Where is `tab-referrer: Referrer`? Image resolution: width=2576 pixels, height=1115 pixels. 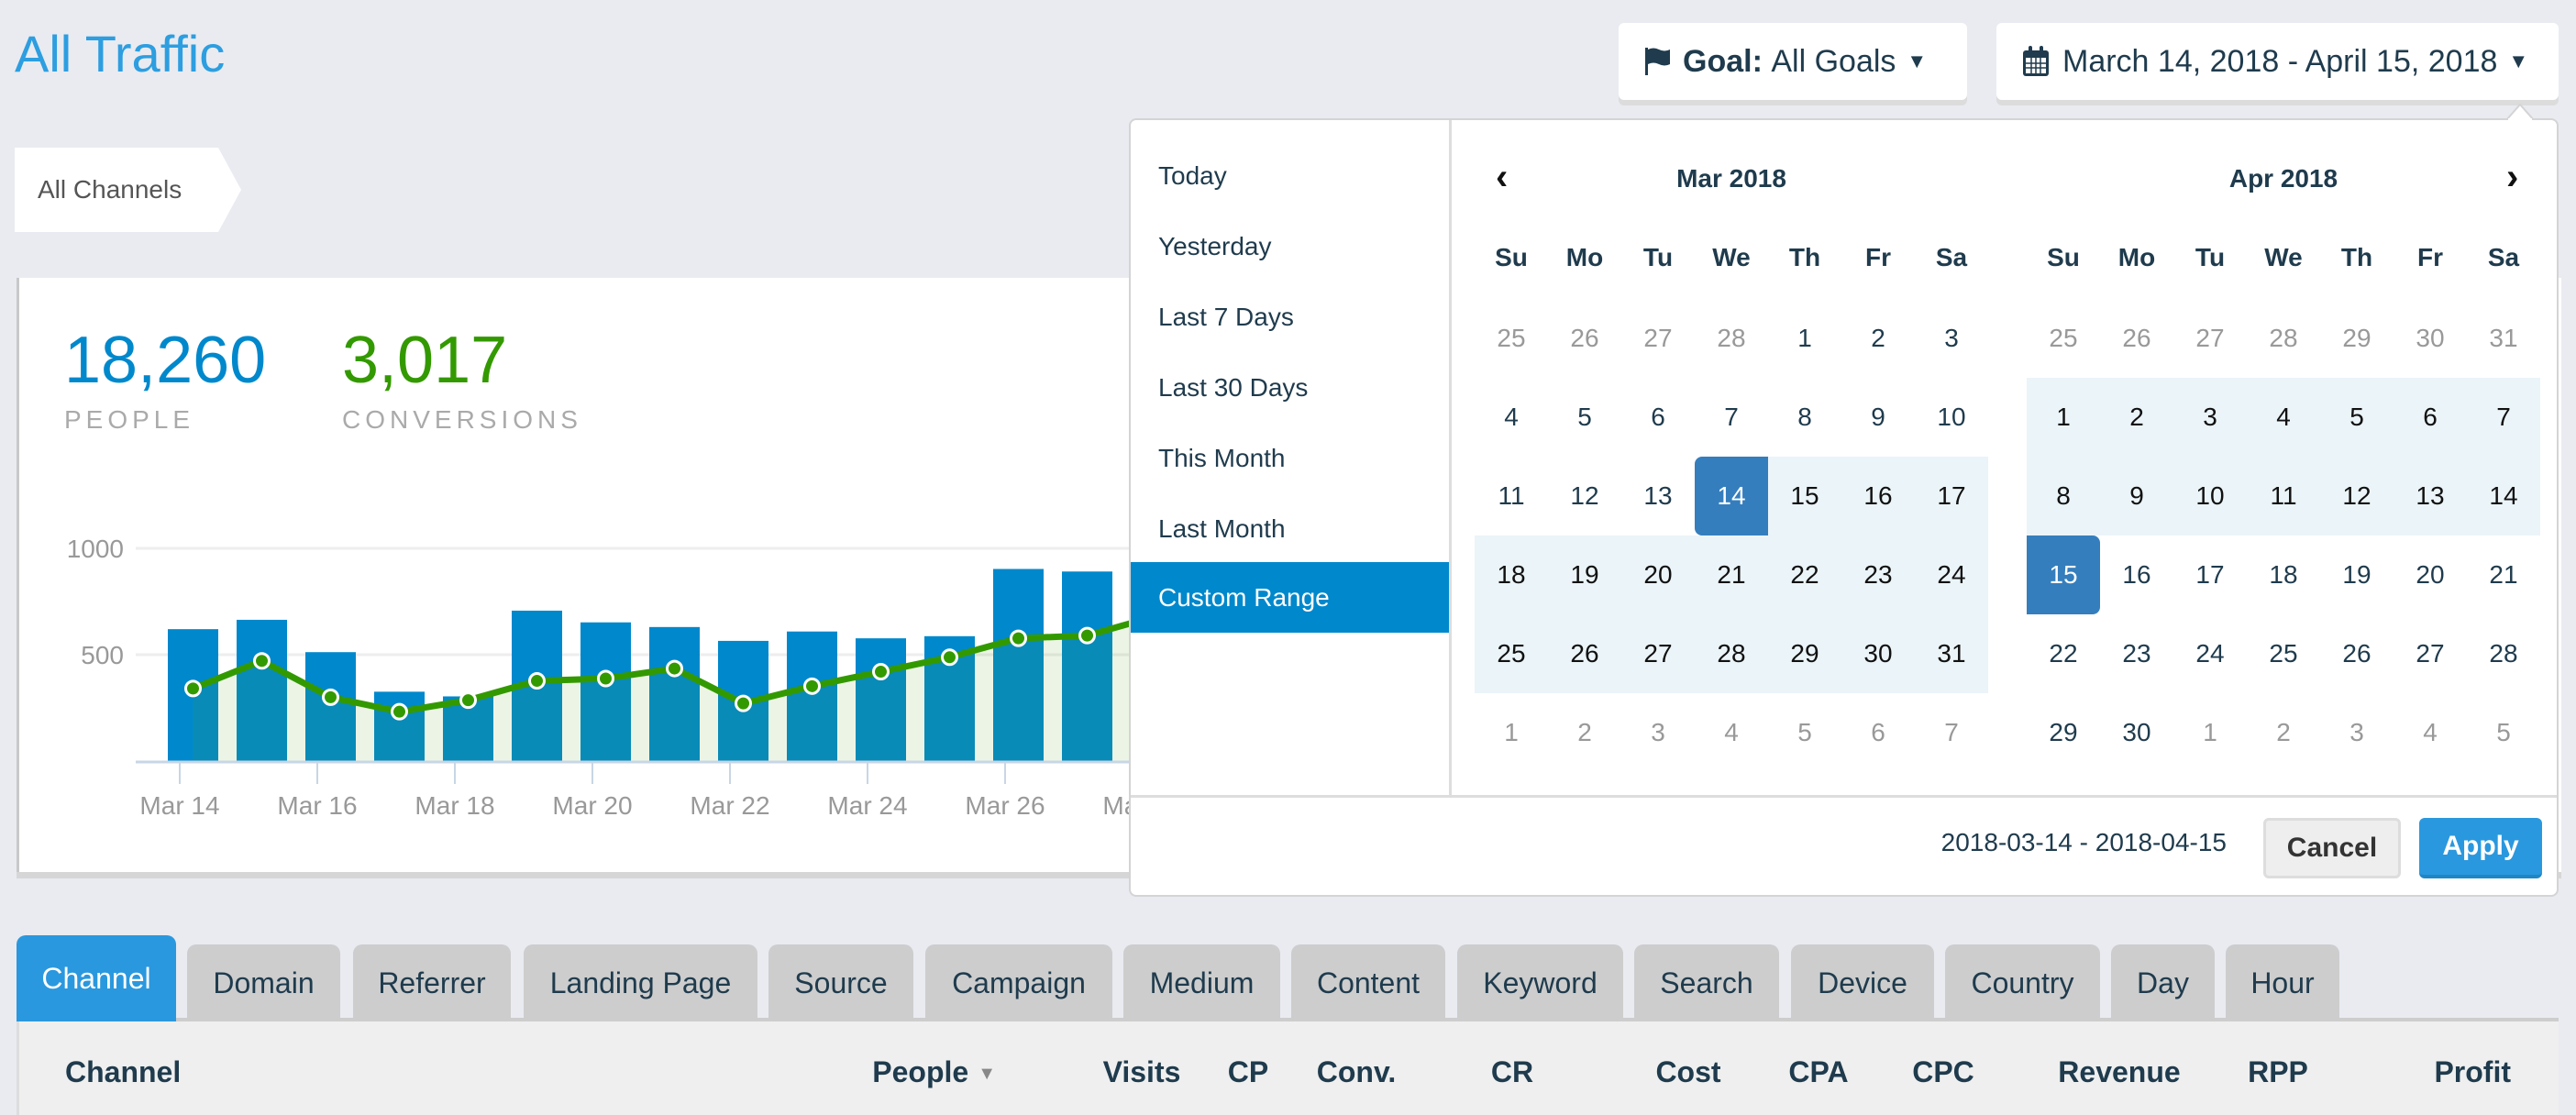
tab-referrer: Referrer is located at coordinates (432, 982).